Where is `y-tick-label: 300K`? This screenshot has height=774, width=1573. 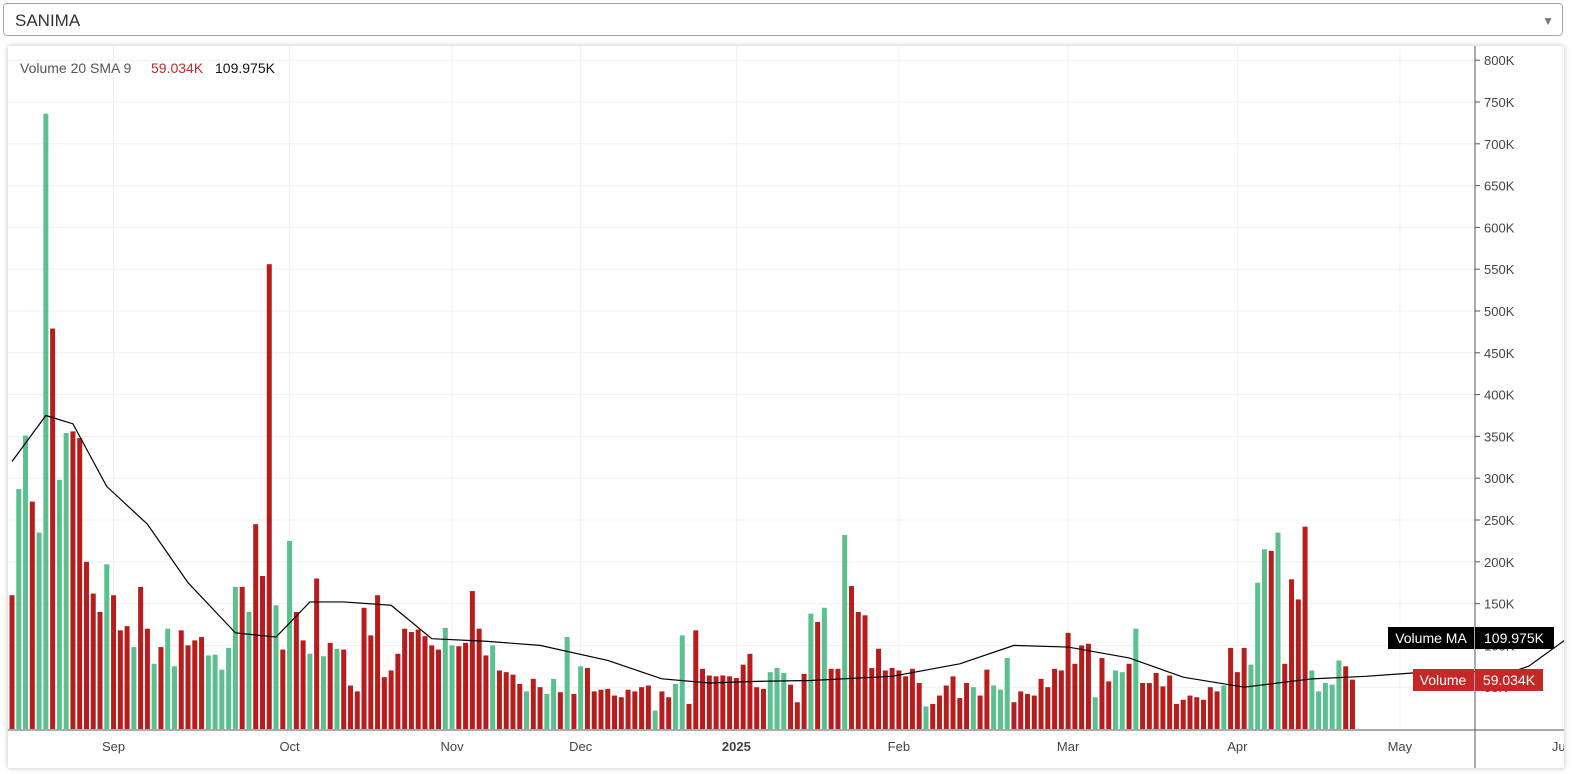
y-tick-label: 300K is located at coordinates (1499, 478).